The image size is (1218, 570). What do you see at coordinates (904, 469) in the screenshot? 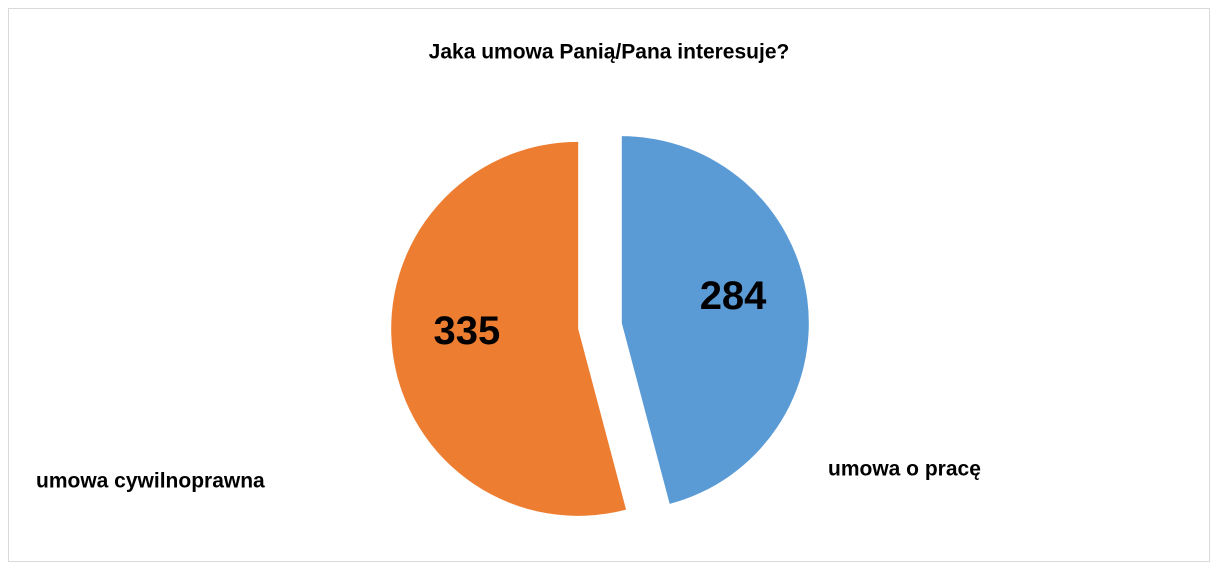
I see `category-label: umowa o pracę` at bounding box center [904, 469].